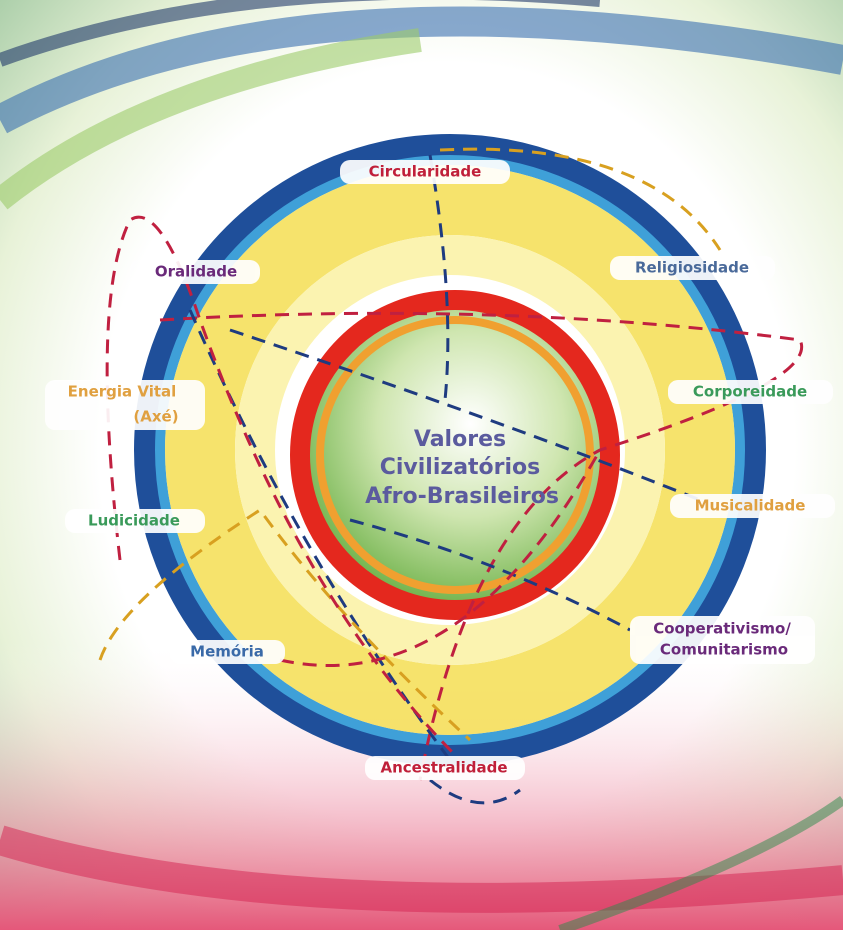  I want to click on node-label: Memória, so click(227, 652).